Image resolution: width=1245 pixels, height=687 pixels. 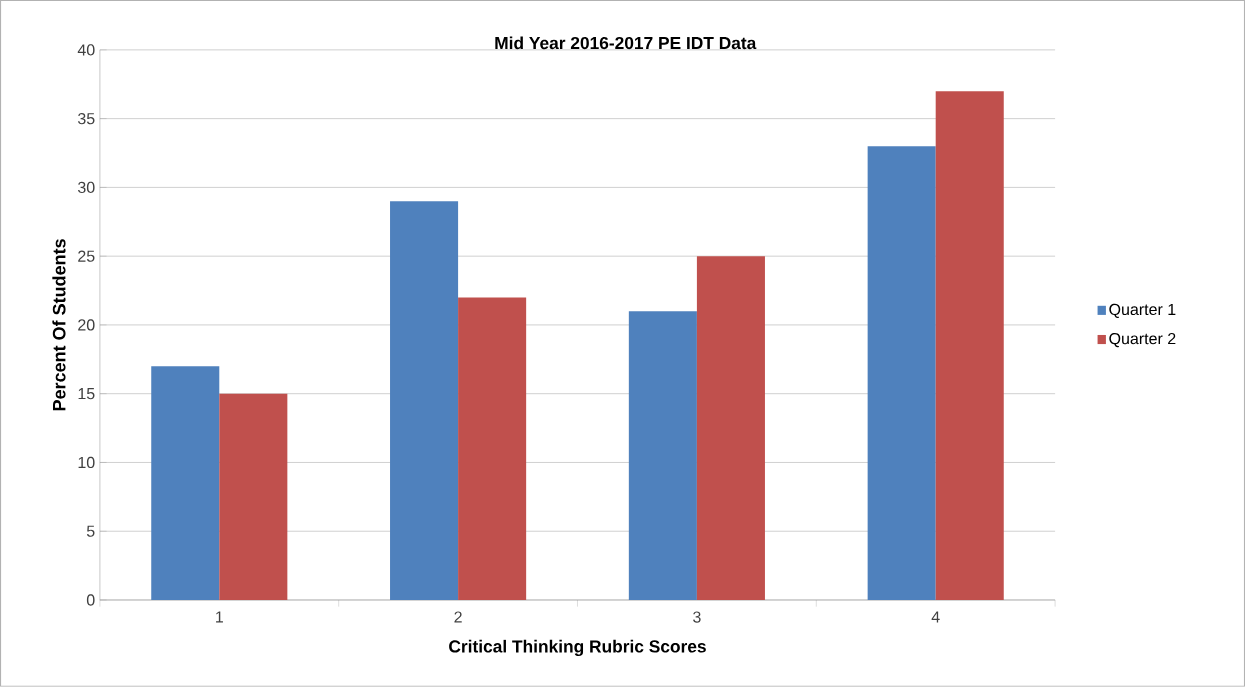 What do you see at coordinates (219, 617) in the screenshot?
I see `x-tick-label: 1` at bounding box center [219, 617].